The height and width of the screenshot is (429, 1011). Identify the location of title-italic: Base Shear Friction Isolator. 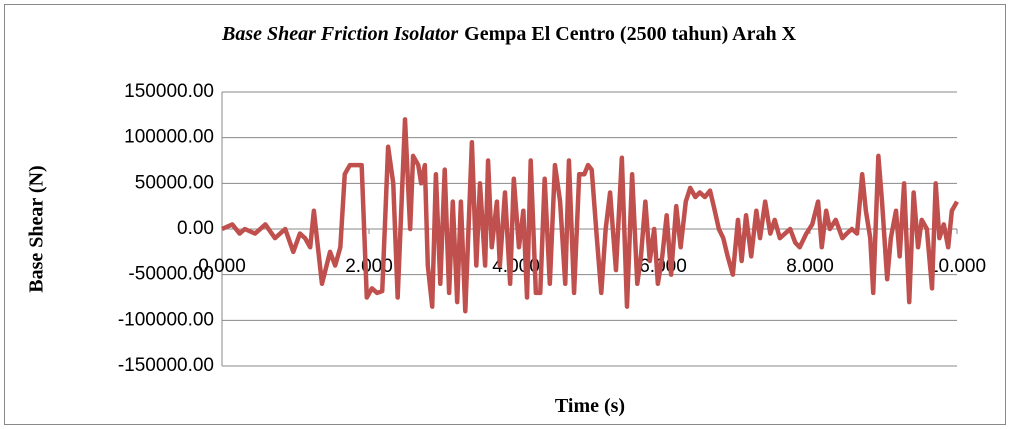
(339, 34).